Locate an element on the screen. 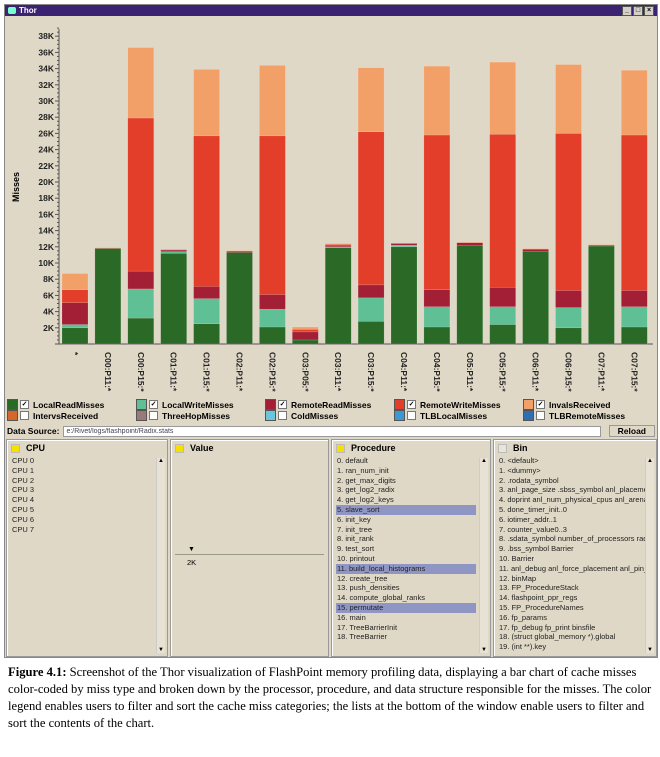 The width and height of the screenshot is (660, 757). list-item: 10. printout is located at coordinates (356, 558).